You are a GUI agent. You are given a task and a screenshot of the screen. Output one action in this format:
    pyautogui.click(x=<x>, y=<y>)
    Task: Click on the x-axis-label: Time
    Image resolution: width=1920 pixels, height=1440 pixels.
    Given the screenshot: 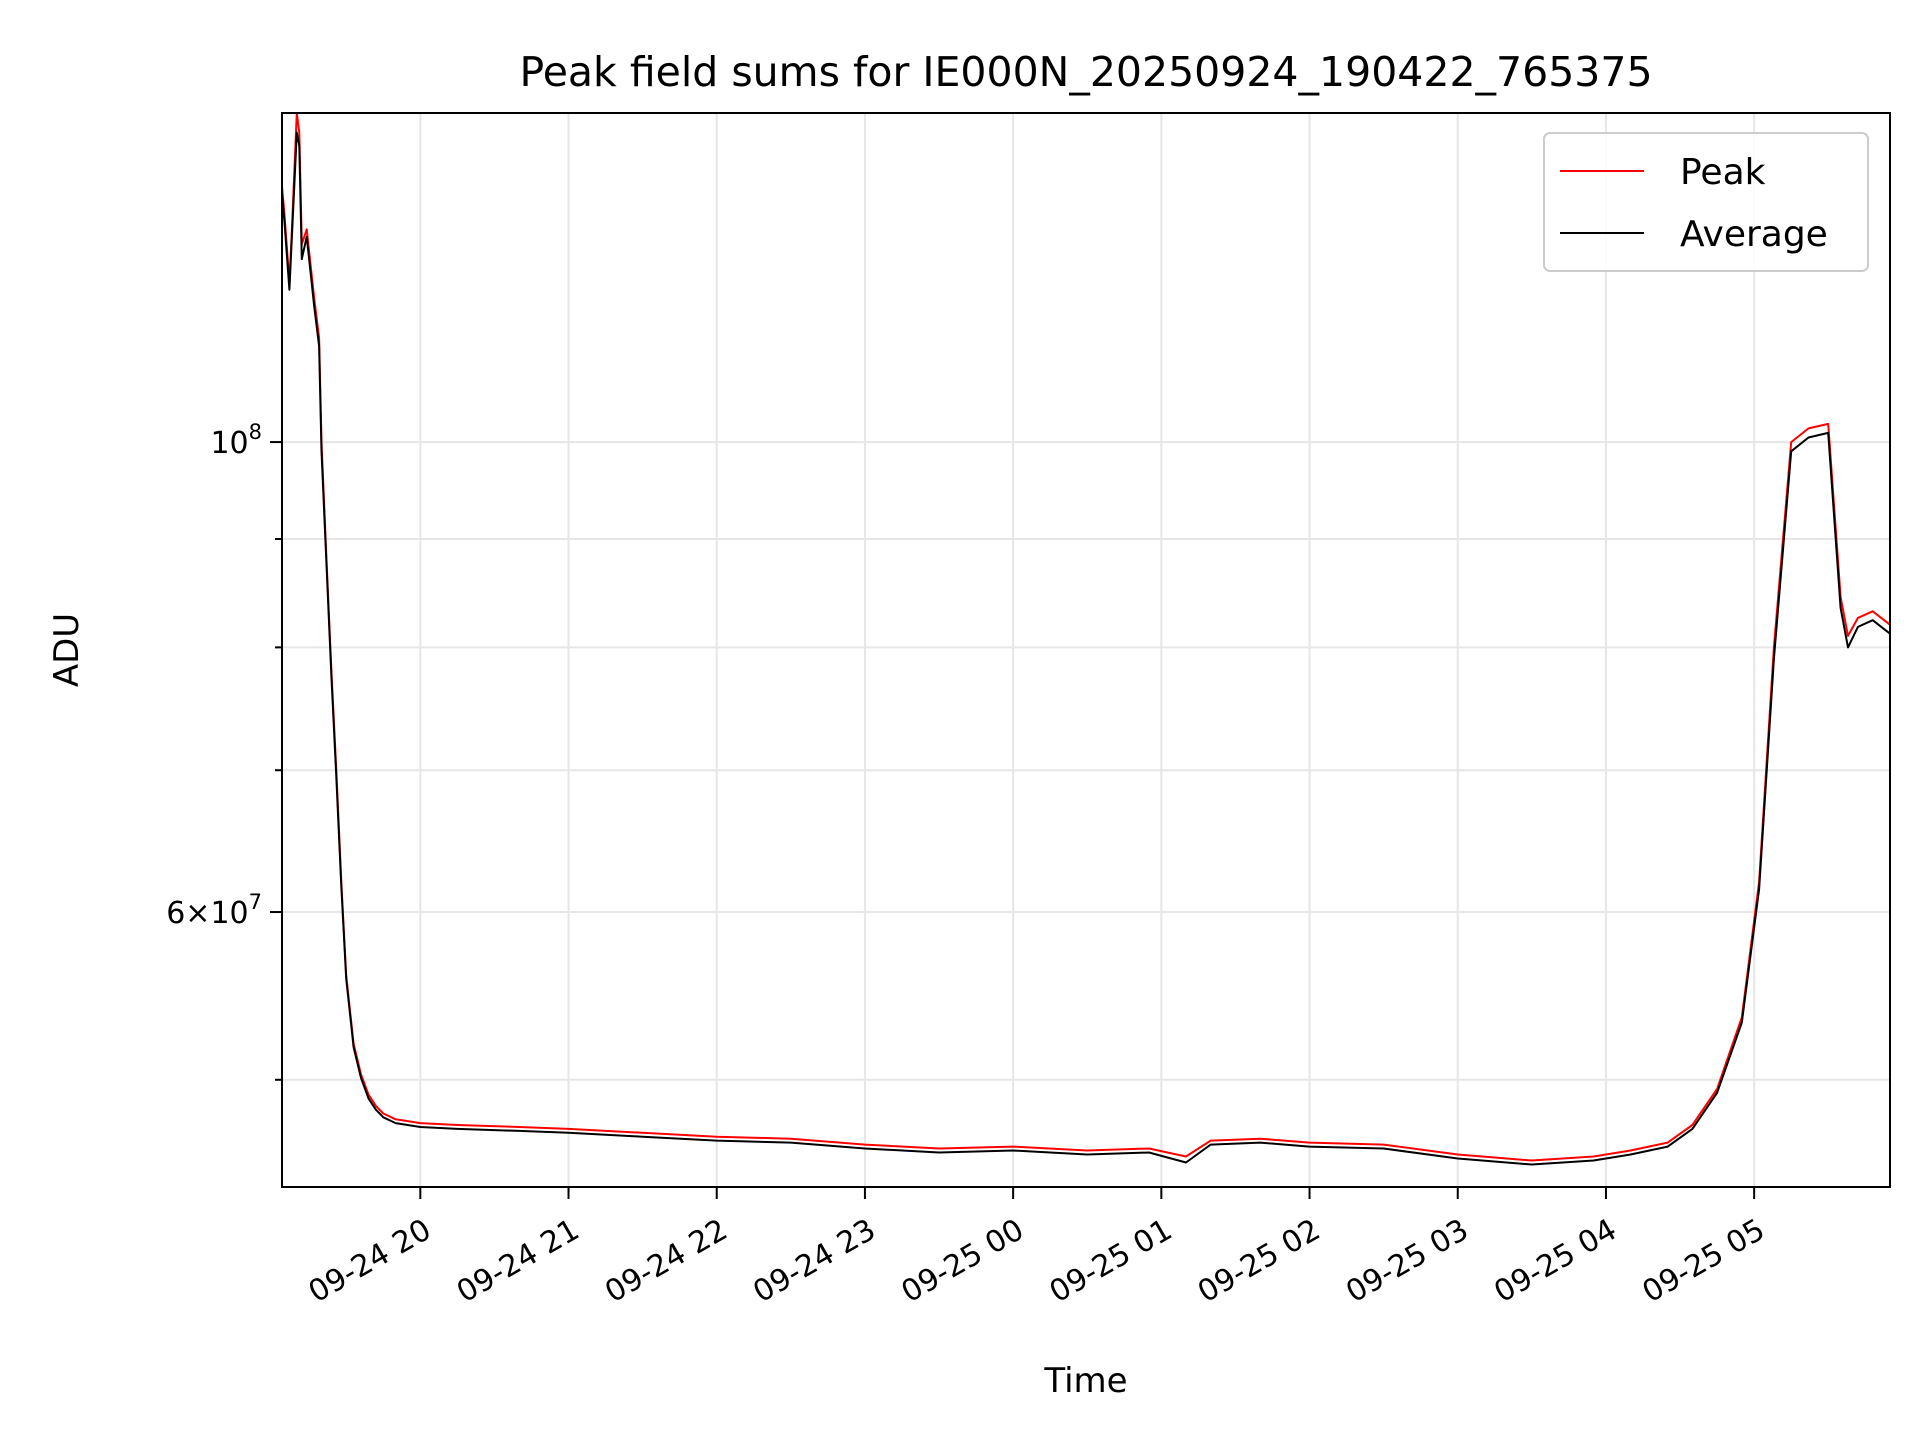 What is the action you would take?
    pyautogui.click(x=1085, y=1381)
    